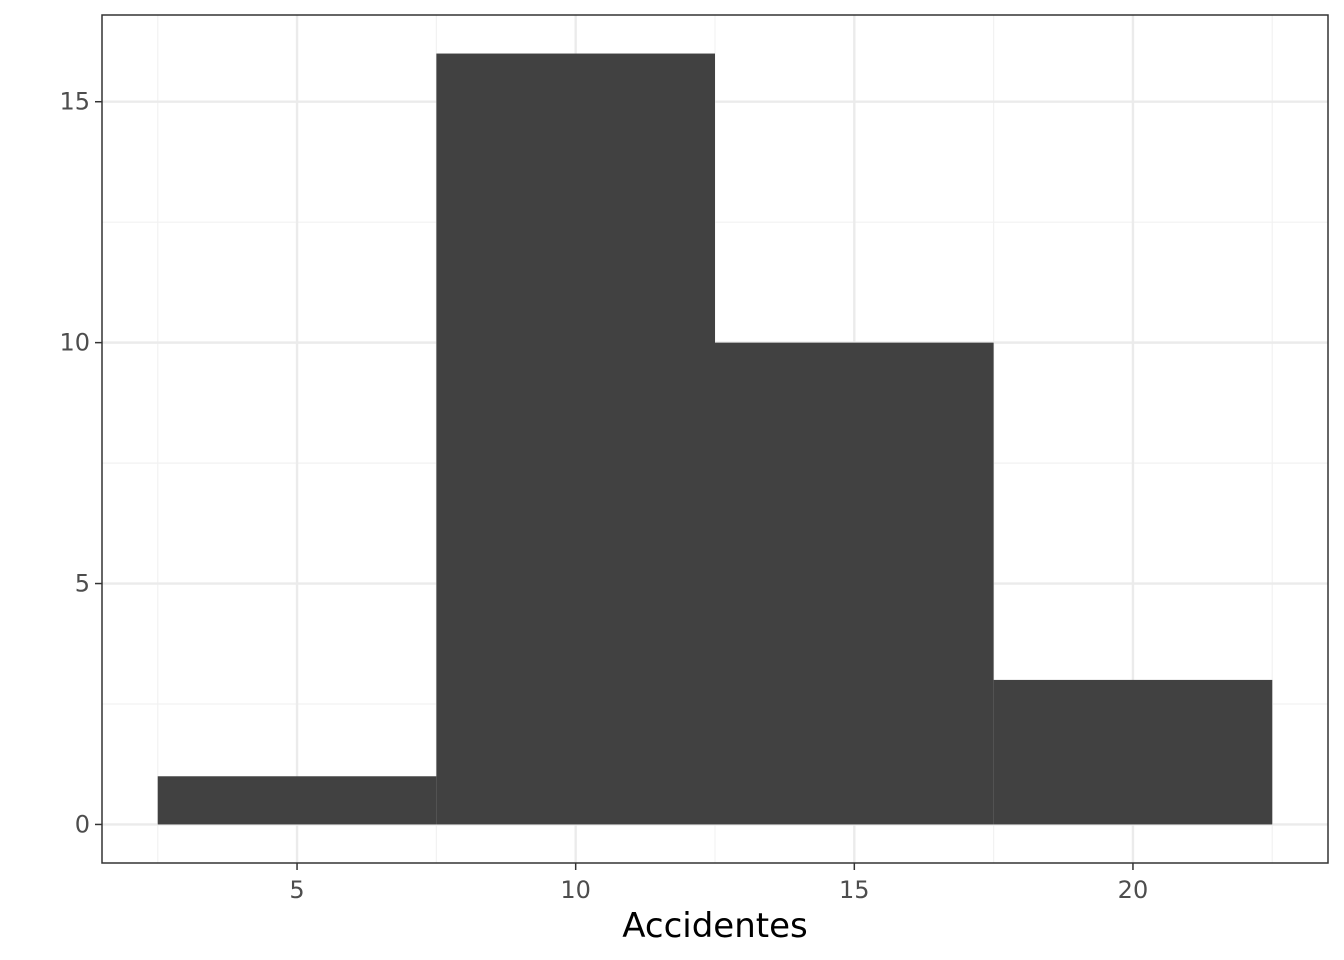 The image size is (1344, 960). What do you see at coordinates (854, 890) in the screenshot?
I see `x-tick-label: 15` at bounding box center [854, 890].